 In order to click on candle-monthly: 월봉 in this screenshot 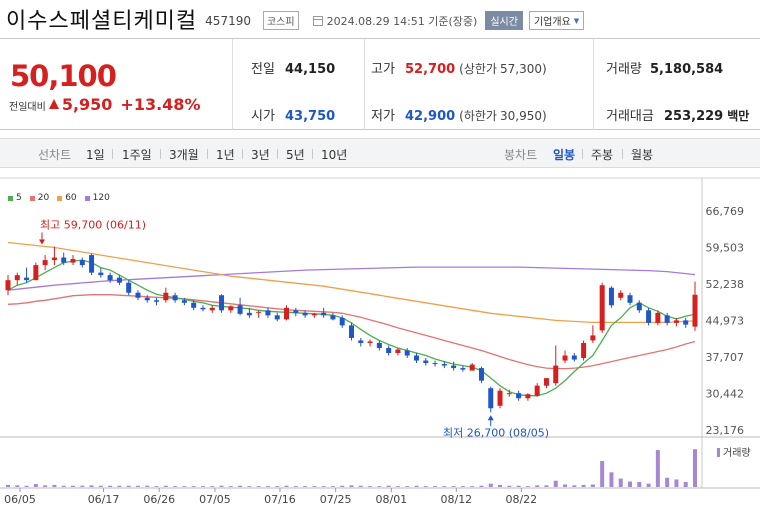, I will do `click(642, 155)`.